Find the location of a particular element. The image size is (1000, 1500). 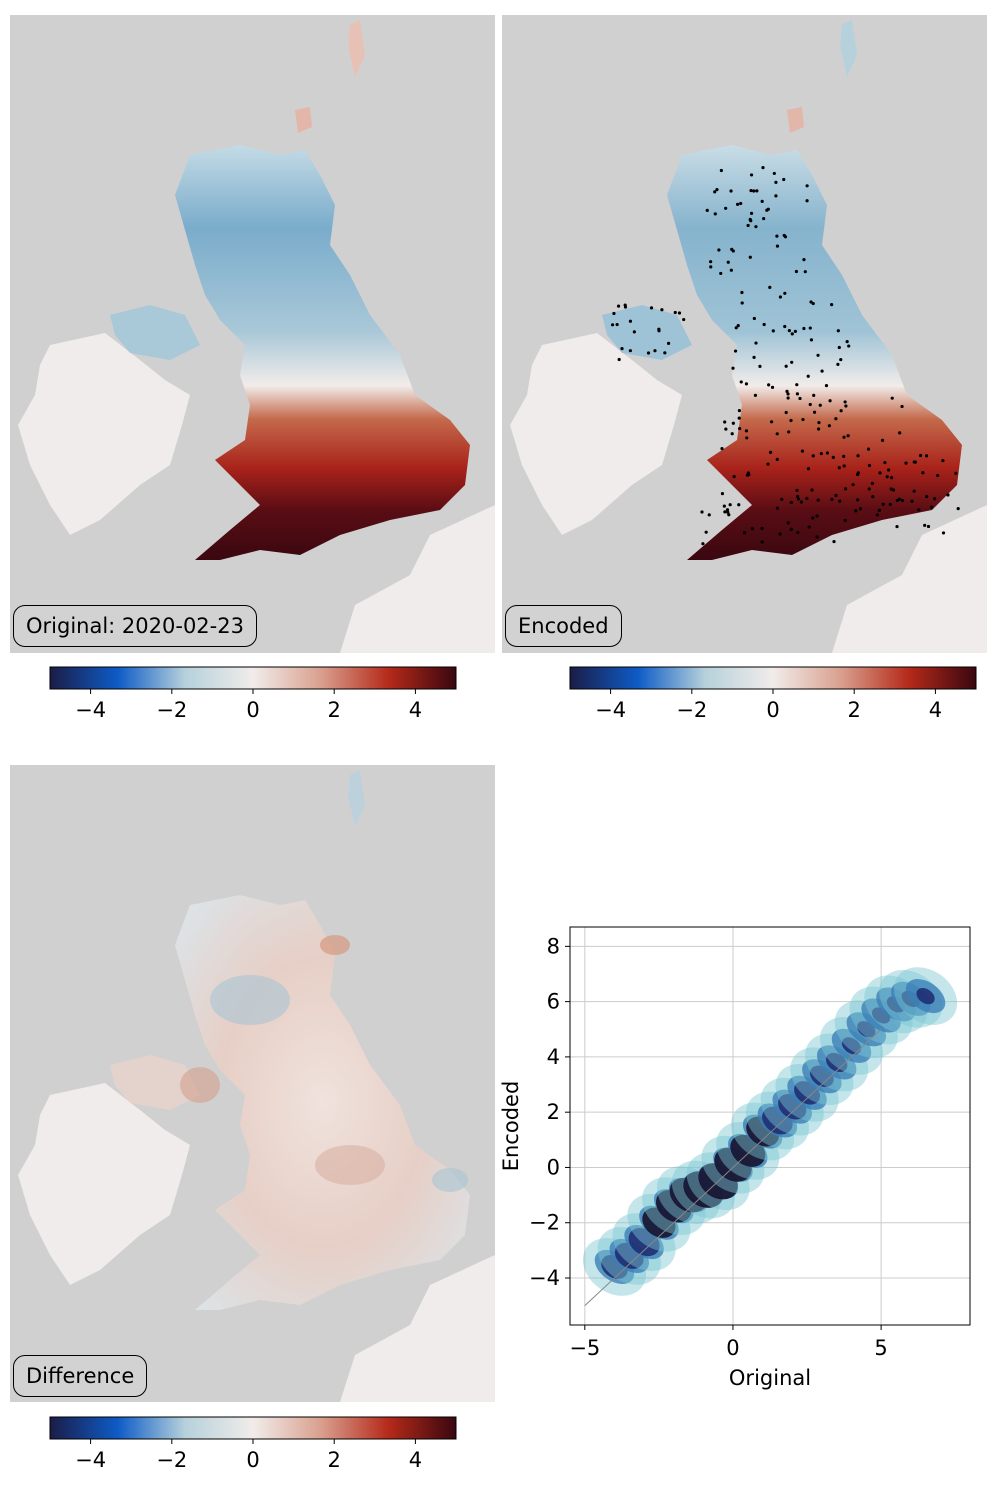

x-tick-label: 5 is located at coordinates (880, 1348).